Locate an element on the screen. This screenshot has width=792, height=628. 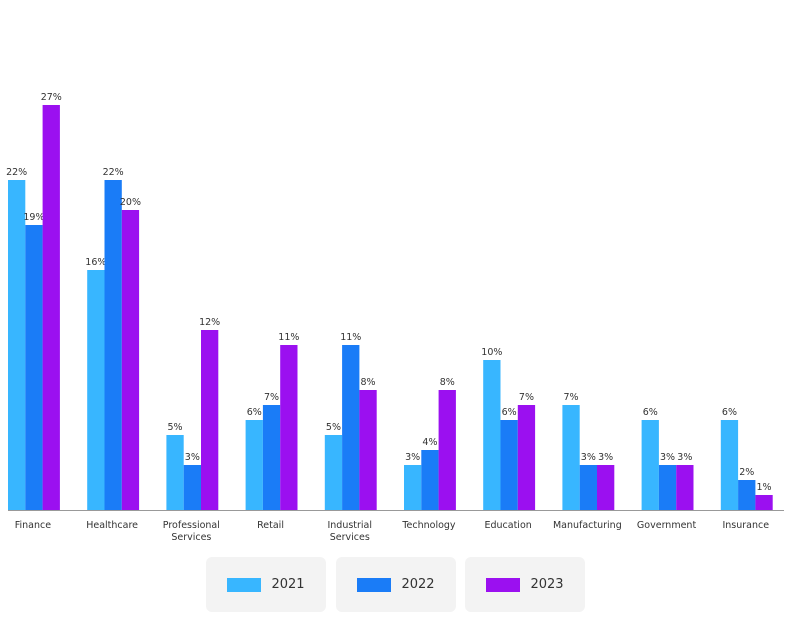
legend-label: 2022 is located at coordinates (418, 584).